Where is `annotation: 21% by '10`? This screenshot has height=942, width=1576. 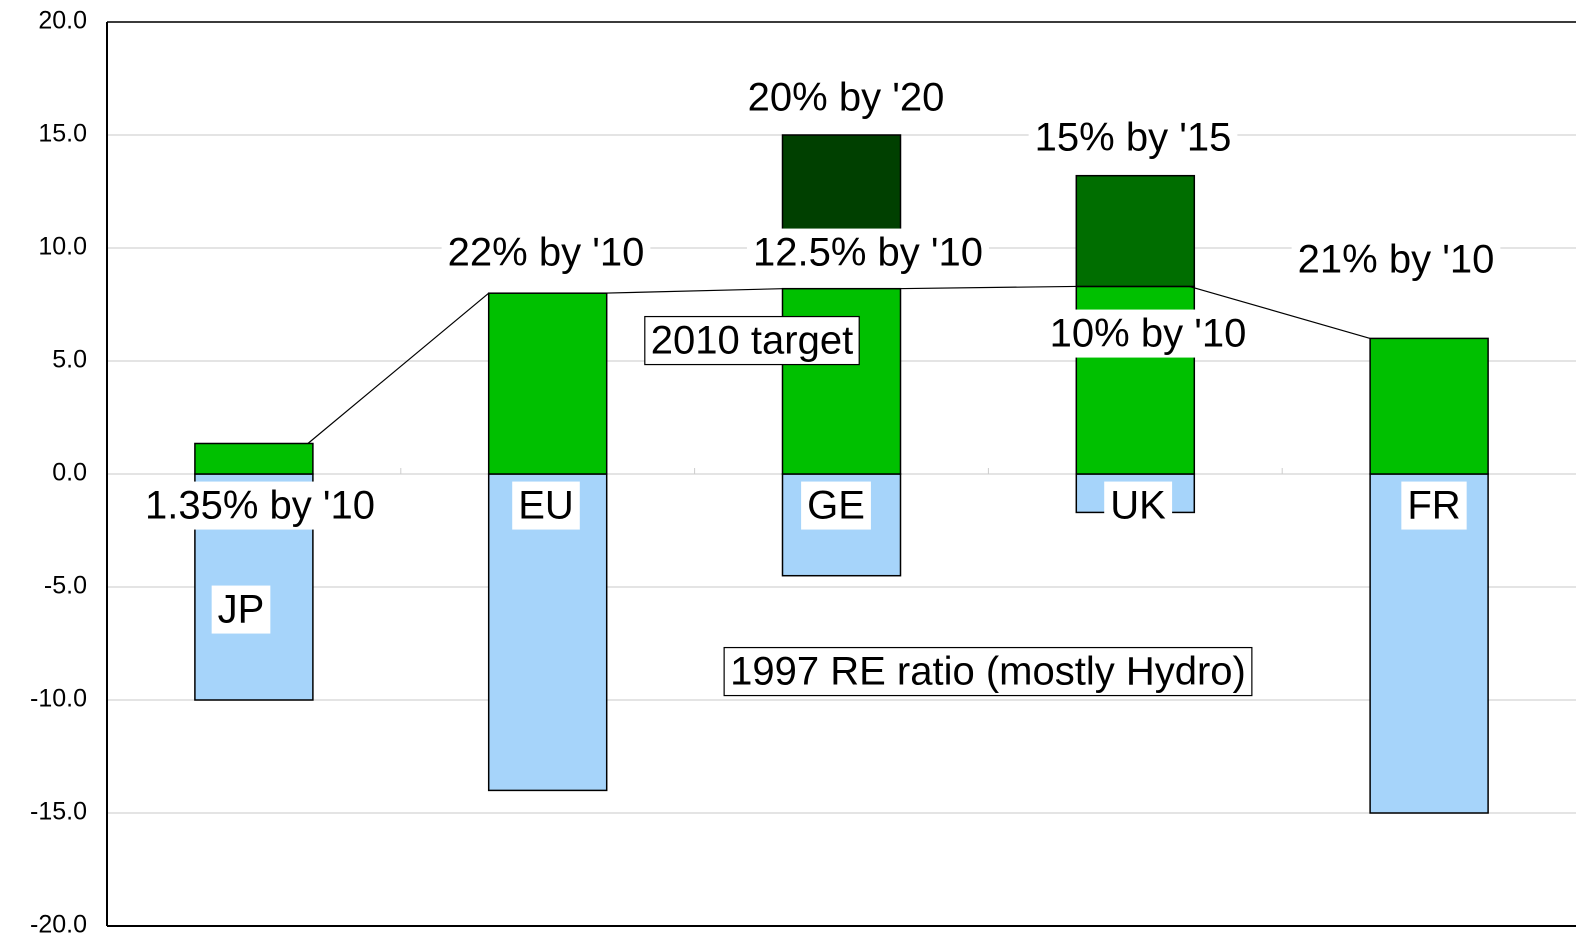 annotation: 21% by '10 is located at coordinates (1396, 260).